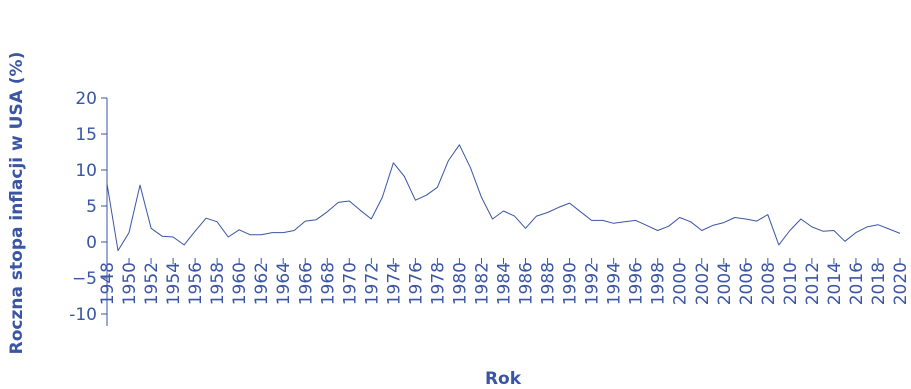  What do you see at coordinates (130, 283) in the screenshot?
I see `x-tick-label: 1950` at bounding box center [130, 283].